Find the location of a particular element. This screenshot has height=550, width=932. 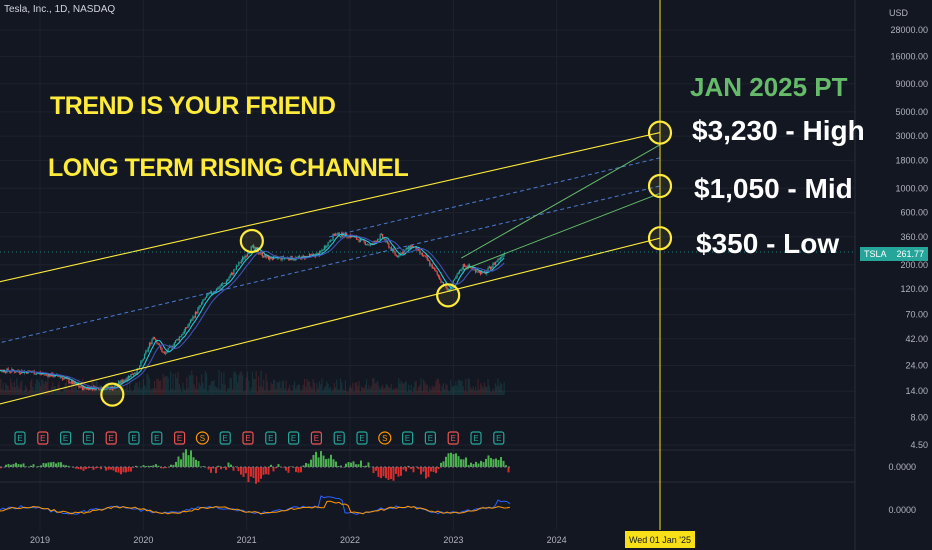

last-price-tag: TSLA 261.77 is located at coordinates (894, 254).